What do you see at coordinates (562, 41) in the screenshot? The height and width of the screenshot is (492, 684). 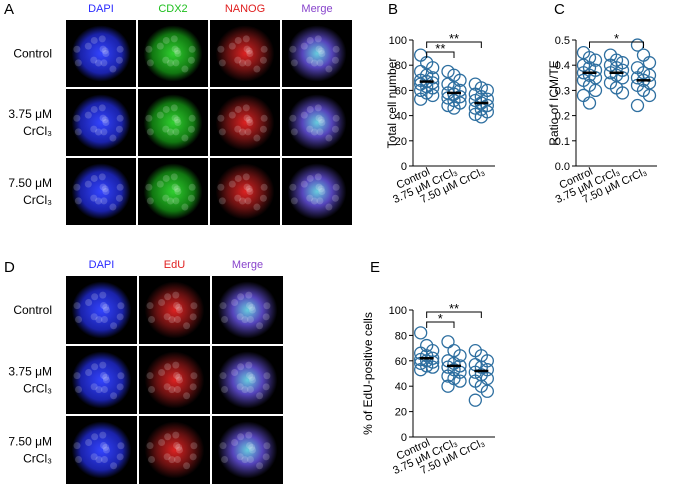 I see `y-tick-label: 0.5` at bounding box center [562, 41].